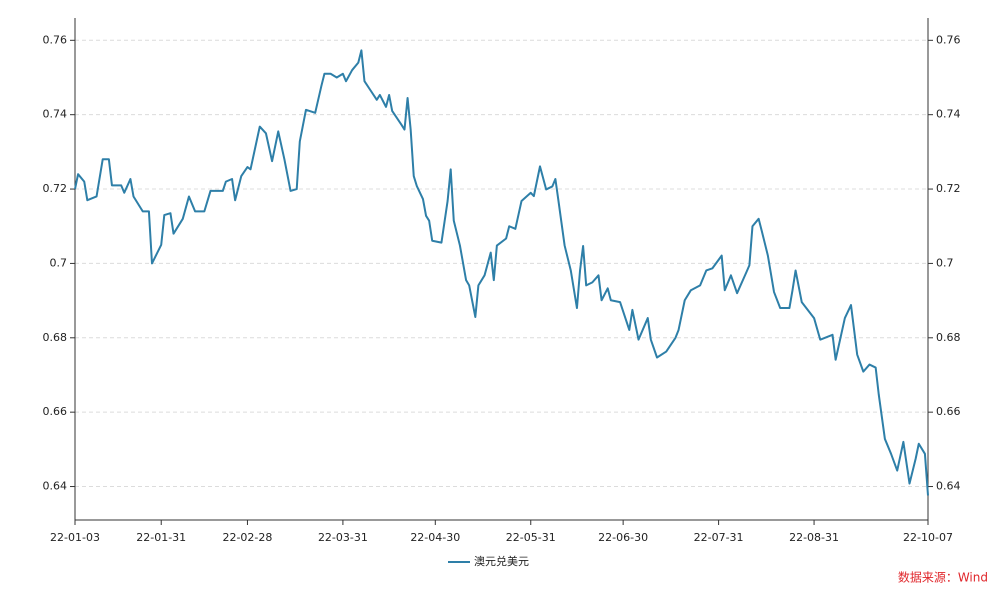 Image resolution: width=1000 pixels, height=600 pixels. Describe the element at coordinates (948, 486) in the screenshot. I see `y2-tick-label: 0.64` at that location.